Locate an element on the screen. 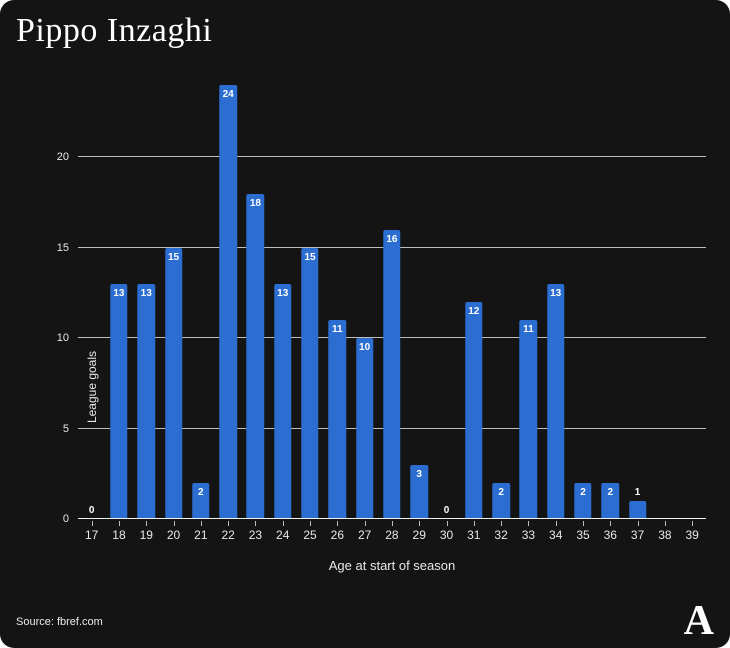 Image resolution: width=730 pixels, height=648 pixels. x-tick-label: 38 is located at coordinates (665, 535).